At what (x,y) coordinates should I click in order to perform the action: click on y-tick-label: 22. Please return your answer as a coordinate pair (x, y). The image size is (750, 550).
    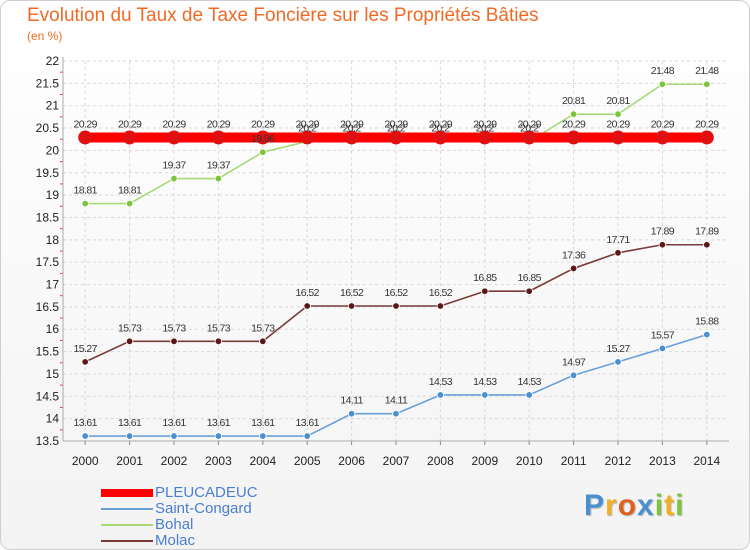
    Looking at the image, I should click on (53, 61).